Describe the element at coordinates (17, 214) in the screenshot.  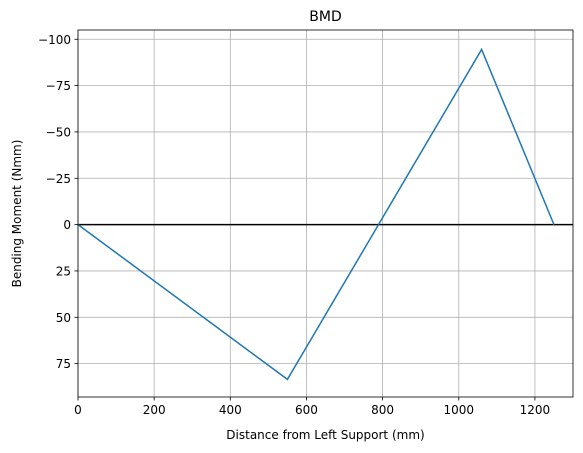
I see `y-axis-label: Bending Moment (Nmm)` at that location.